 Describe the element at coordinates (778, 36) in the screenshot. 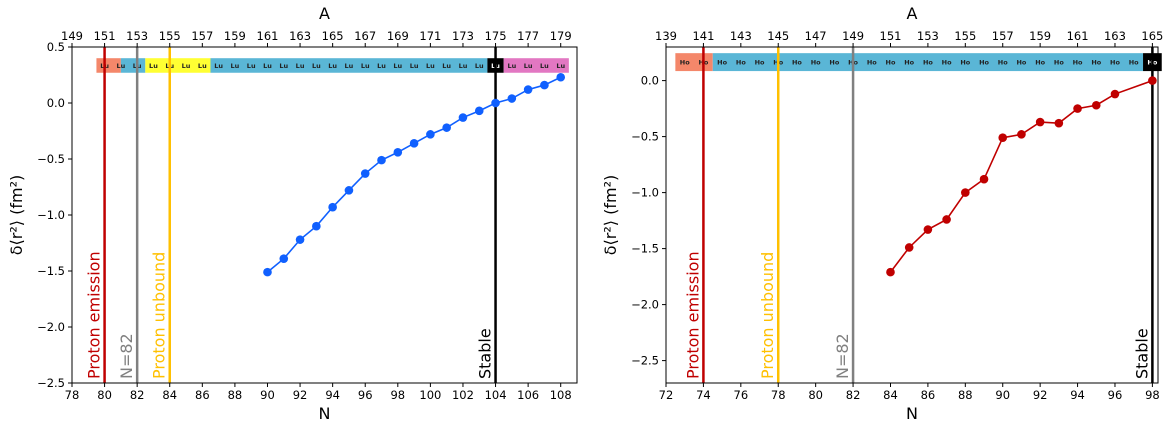

I see `top-tick-label: 145` at that location.